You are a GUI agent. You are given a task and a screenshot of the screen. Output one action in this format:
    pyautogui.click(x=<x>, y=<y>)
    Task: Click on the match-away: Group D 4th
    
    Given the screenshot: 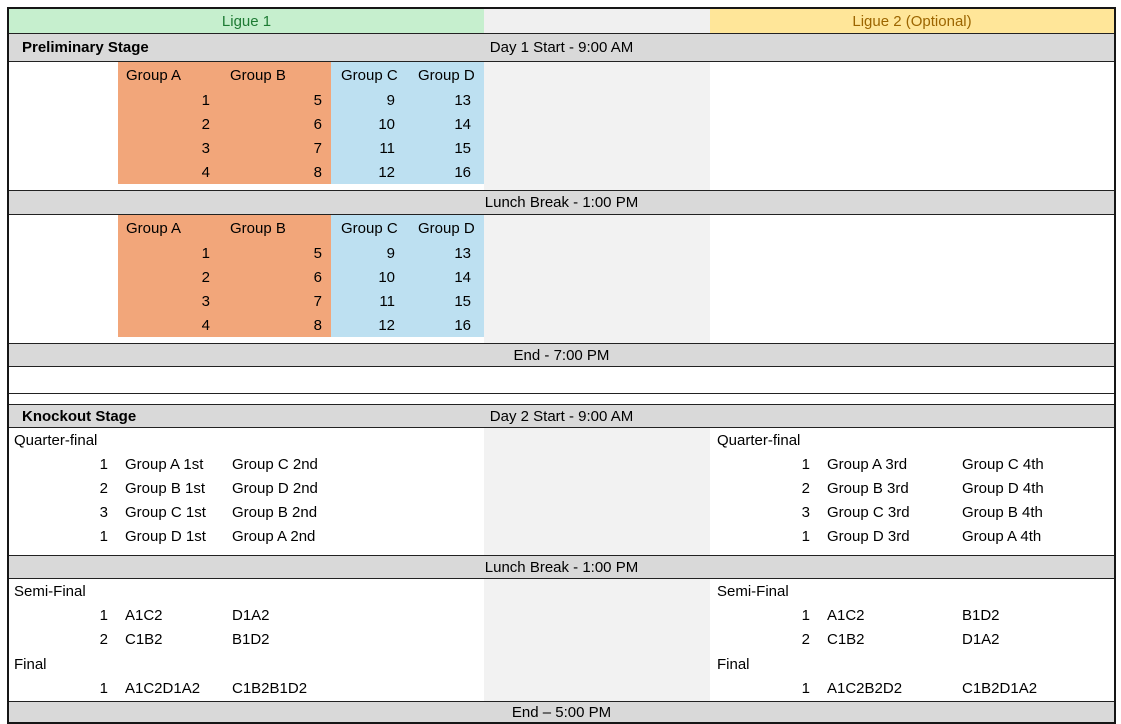 What is the action you would take?
    pyautogui.click(x=1003, y=488)
    